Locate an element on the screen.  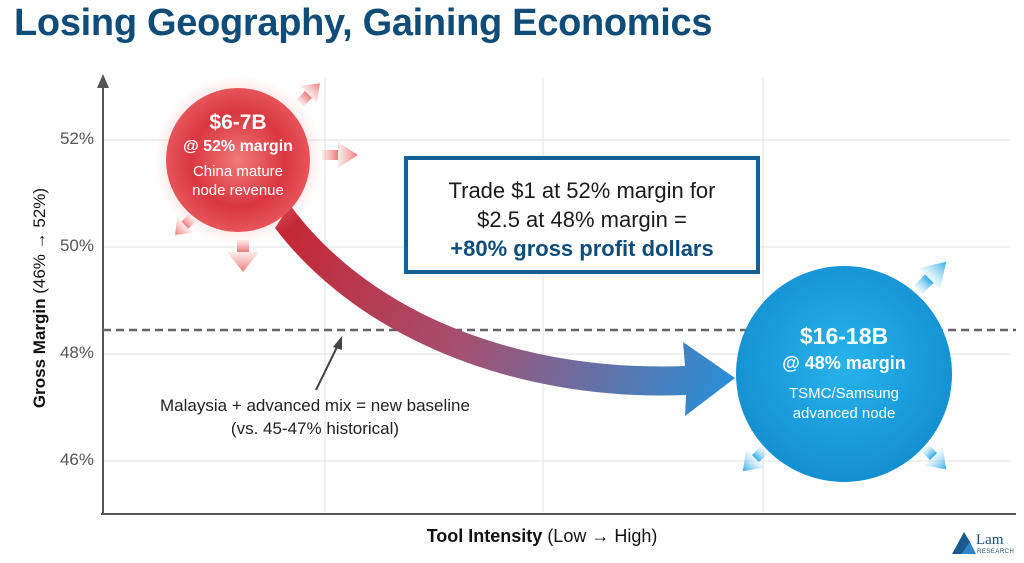
advanced-desc-1: TSMC/Samsung is located at coordinates (844, 393).